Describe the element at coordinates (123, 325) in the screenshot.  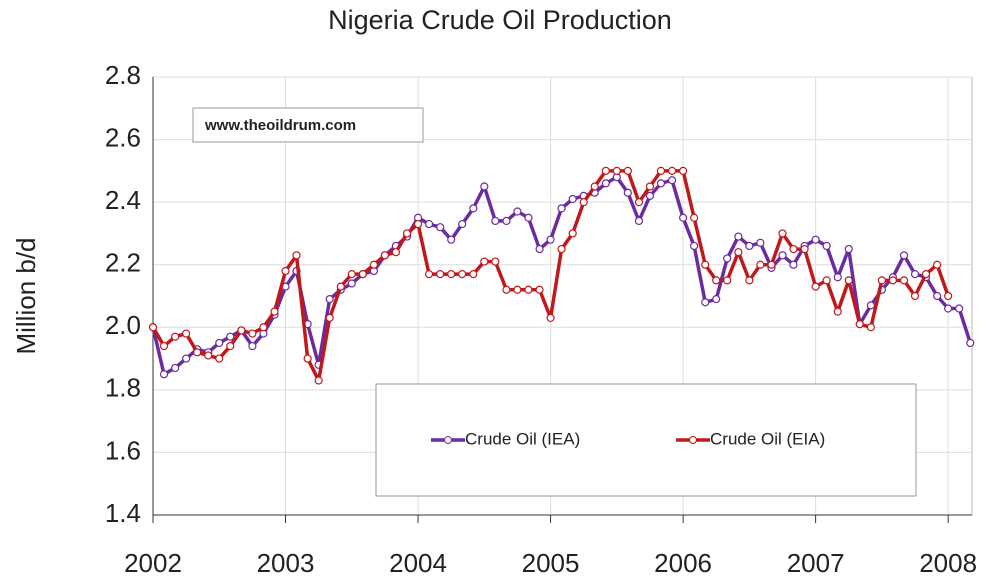
I see `y-tick-label: 2.0` at that location.